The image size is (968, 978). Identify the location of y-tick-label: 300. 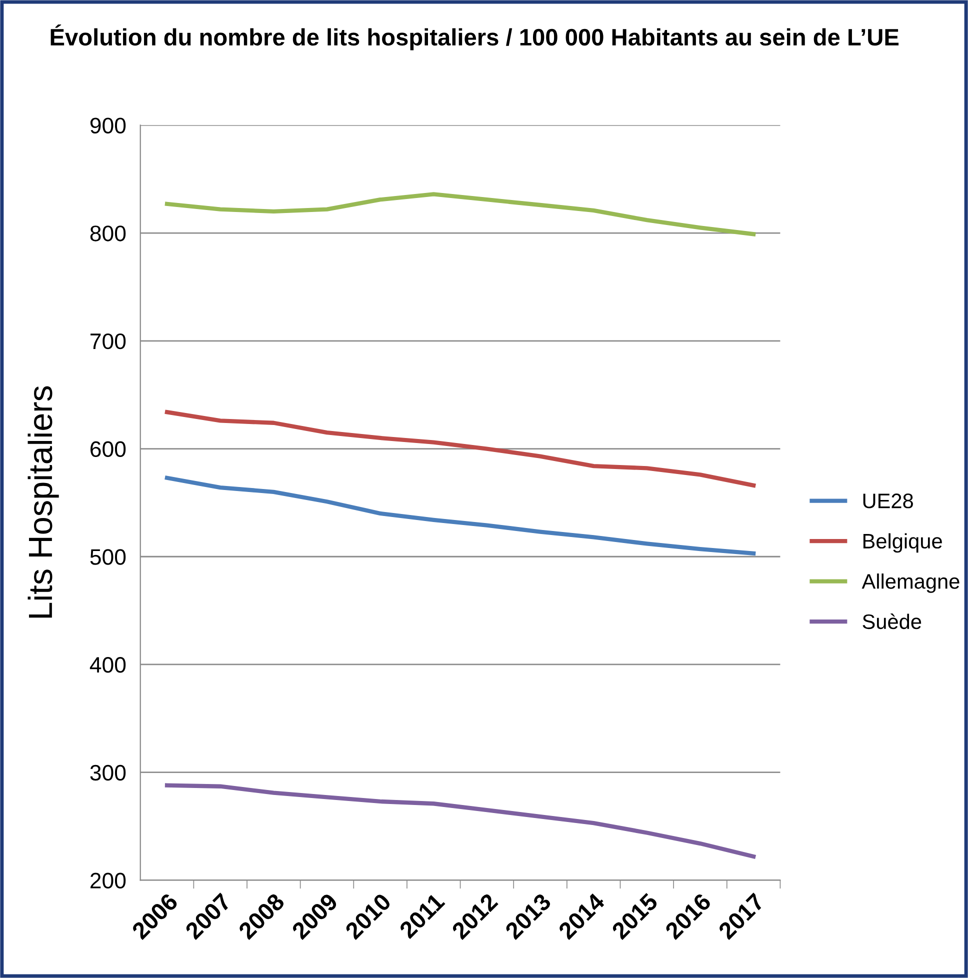
(108, 772).